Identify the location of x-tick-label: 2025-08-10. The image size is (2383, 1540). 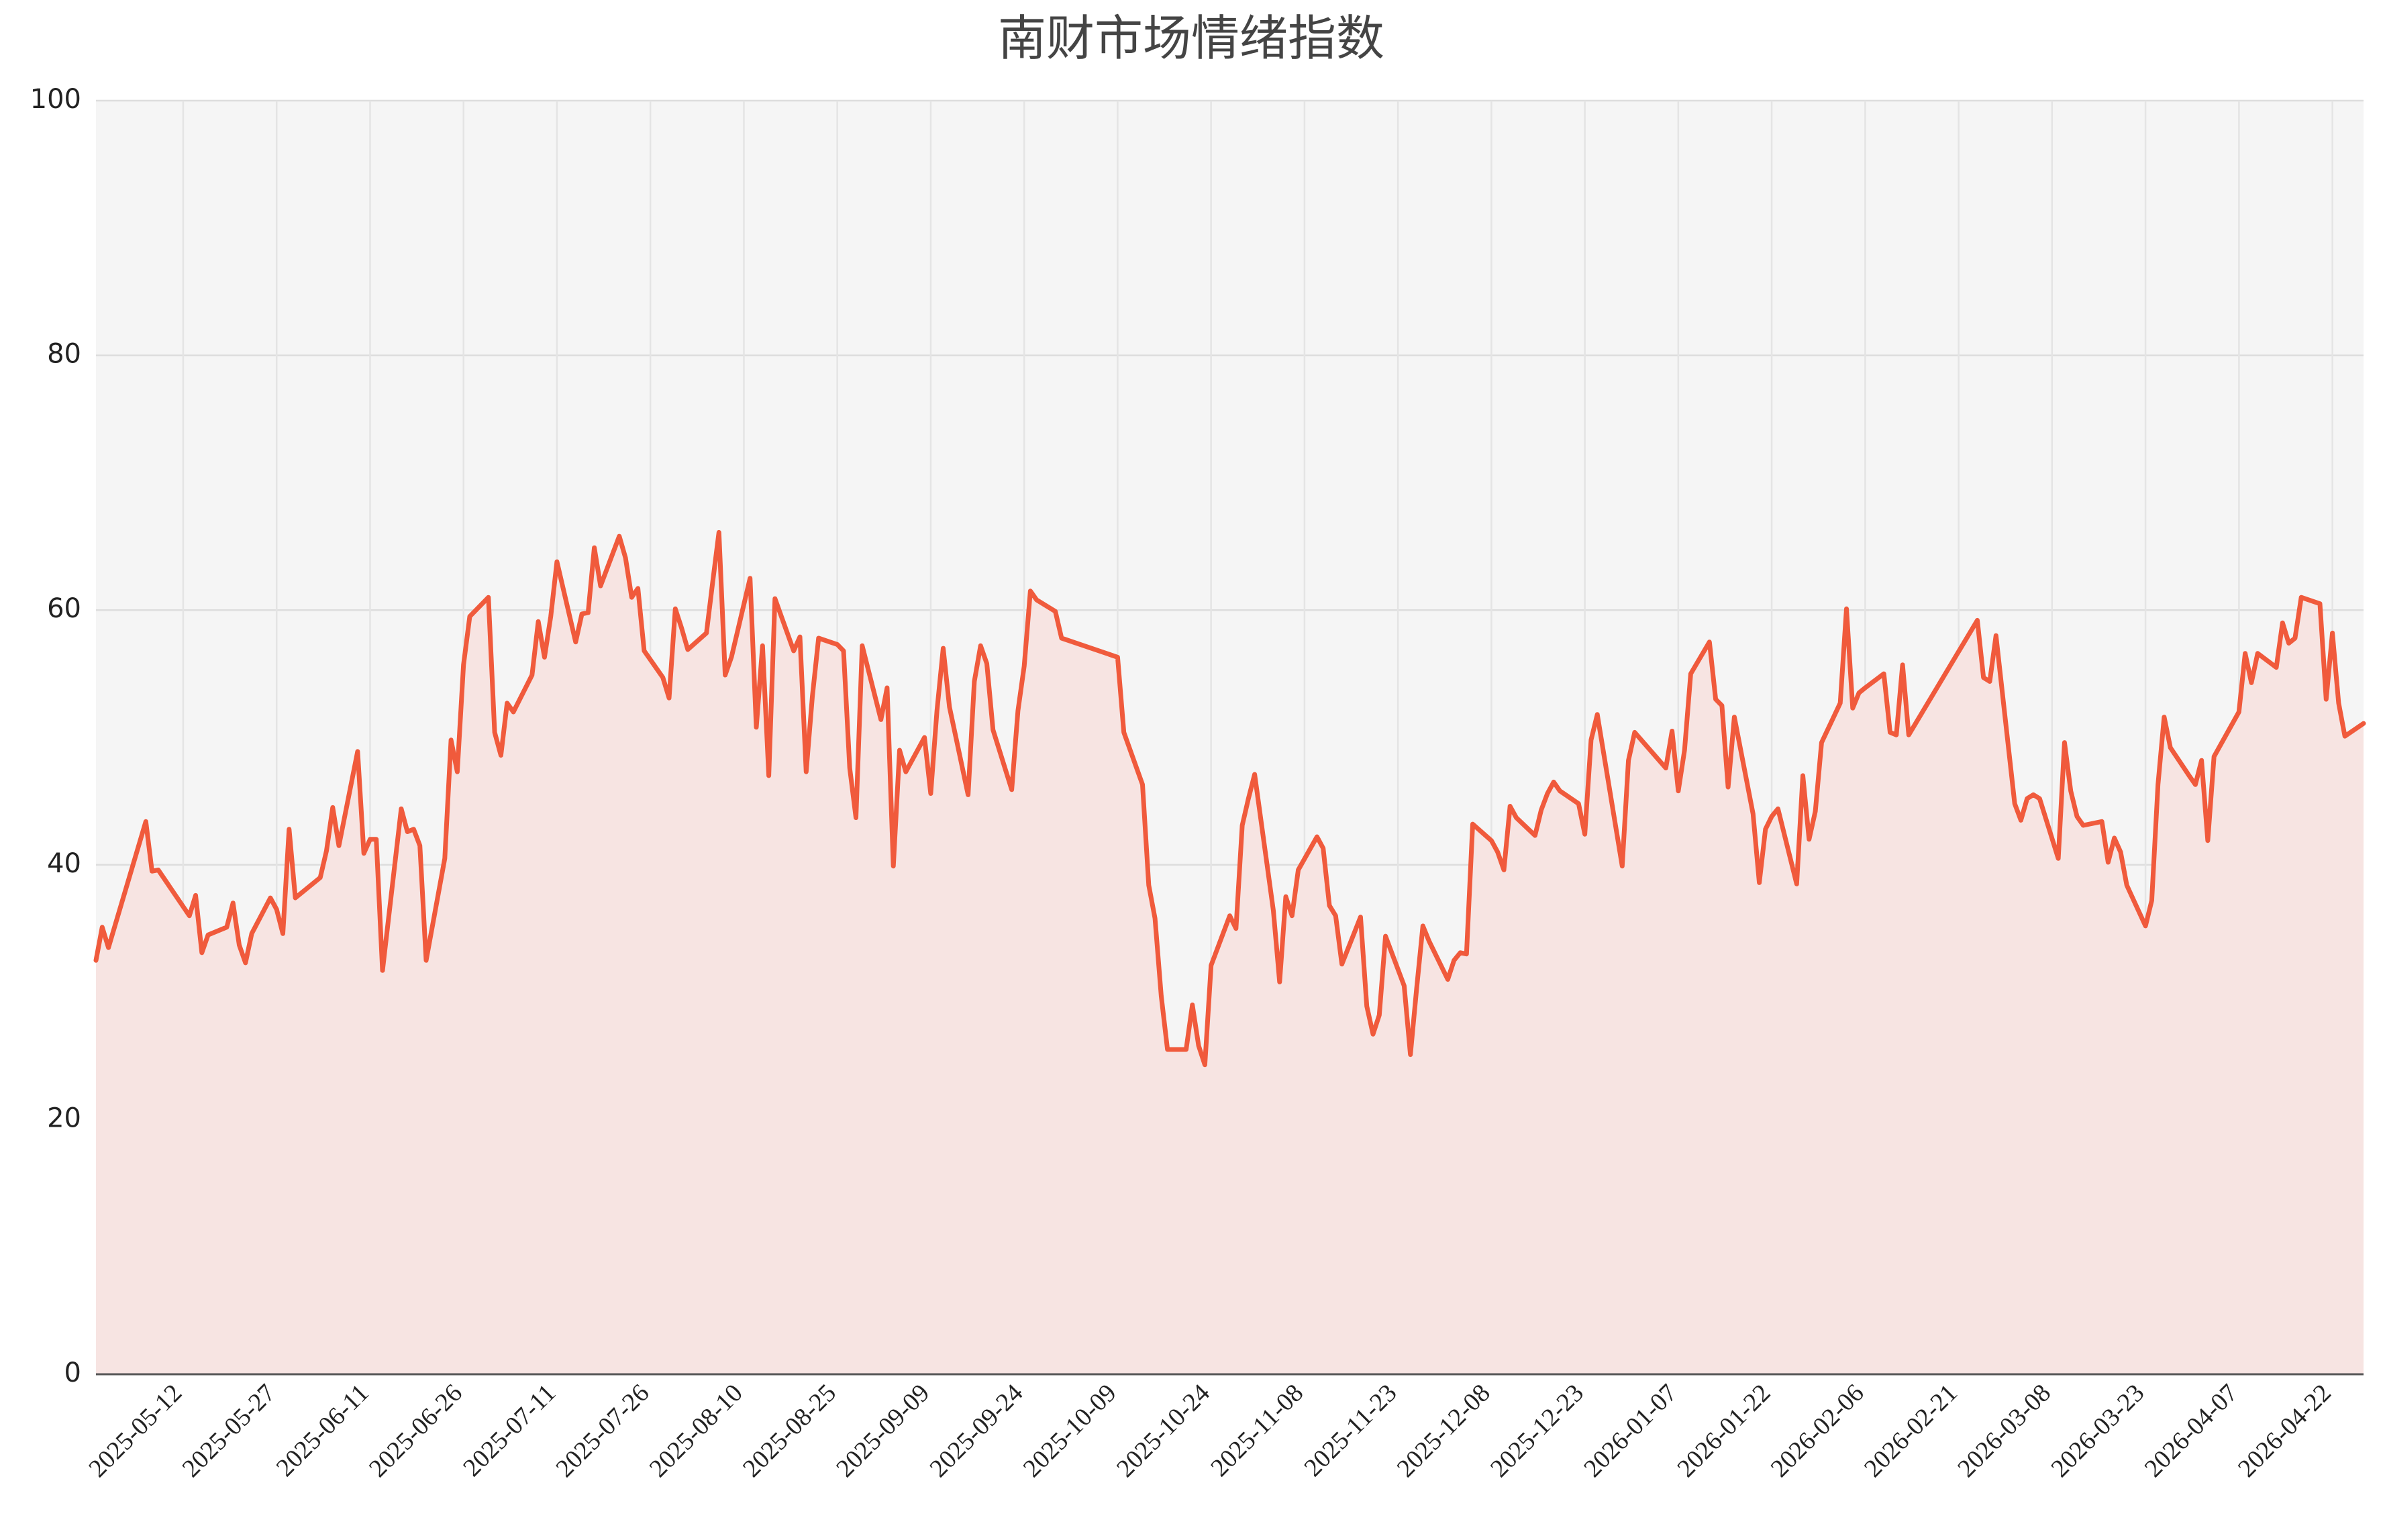
(696, 1431).